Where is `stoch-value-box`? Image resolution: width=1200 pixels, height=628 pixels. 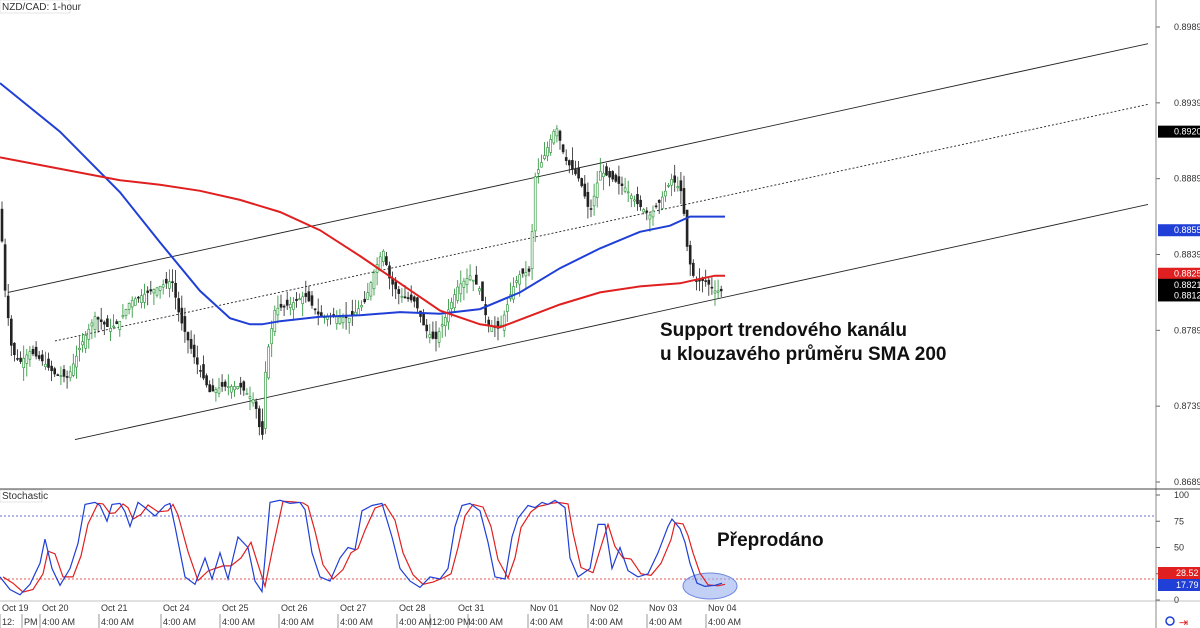
stoch-value-box is located at coordinates (1179, 585).